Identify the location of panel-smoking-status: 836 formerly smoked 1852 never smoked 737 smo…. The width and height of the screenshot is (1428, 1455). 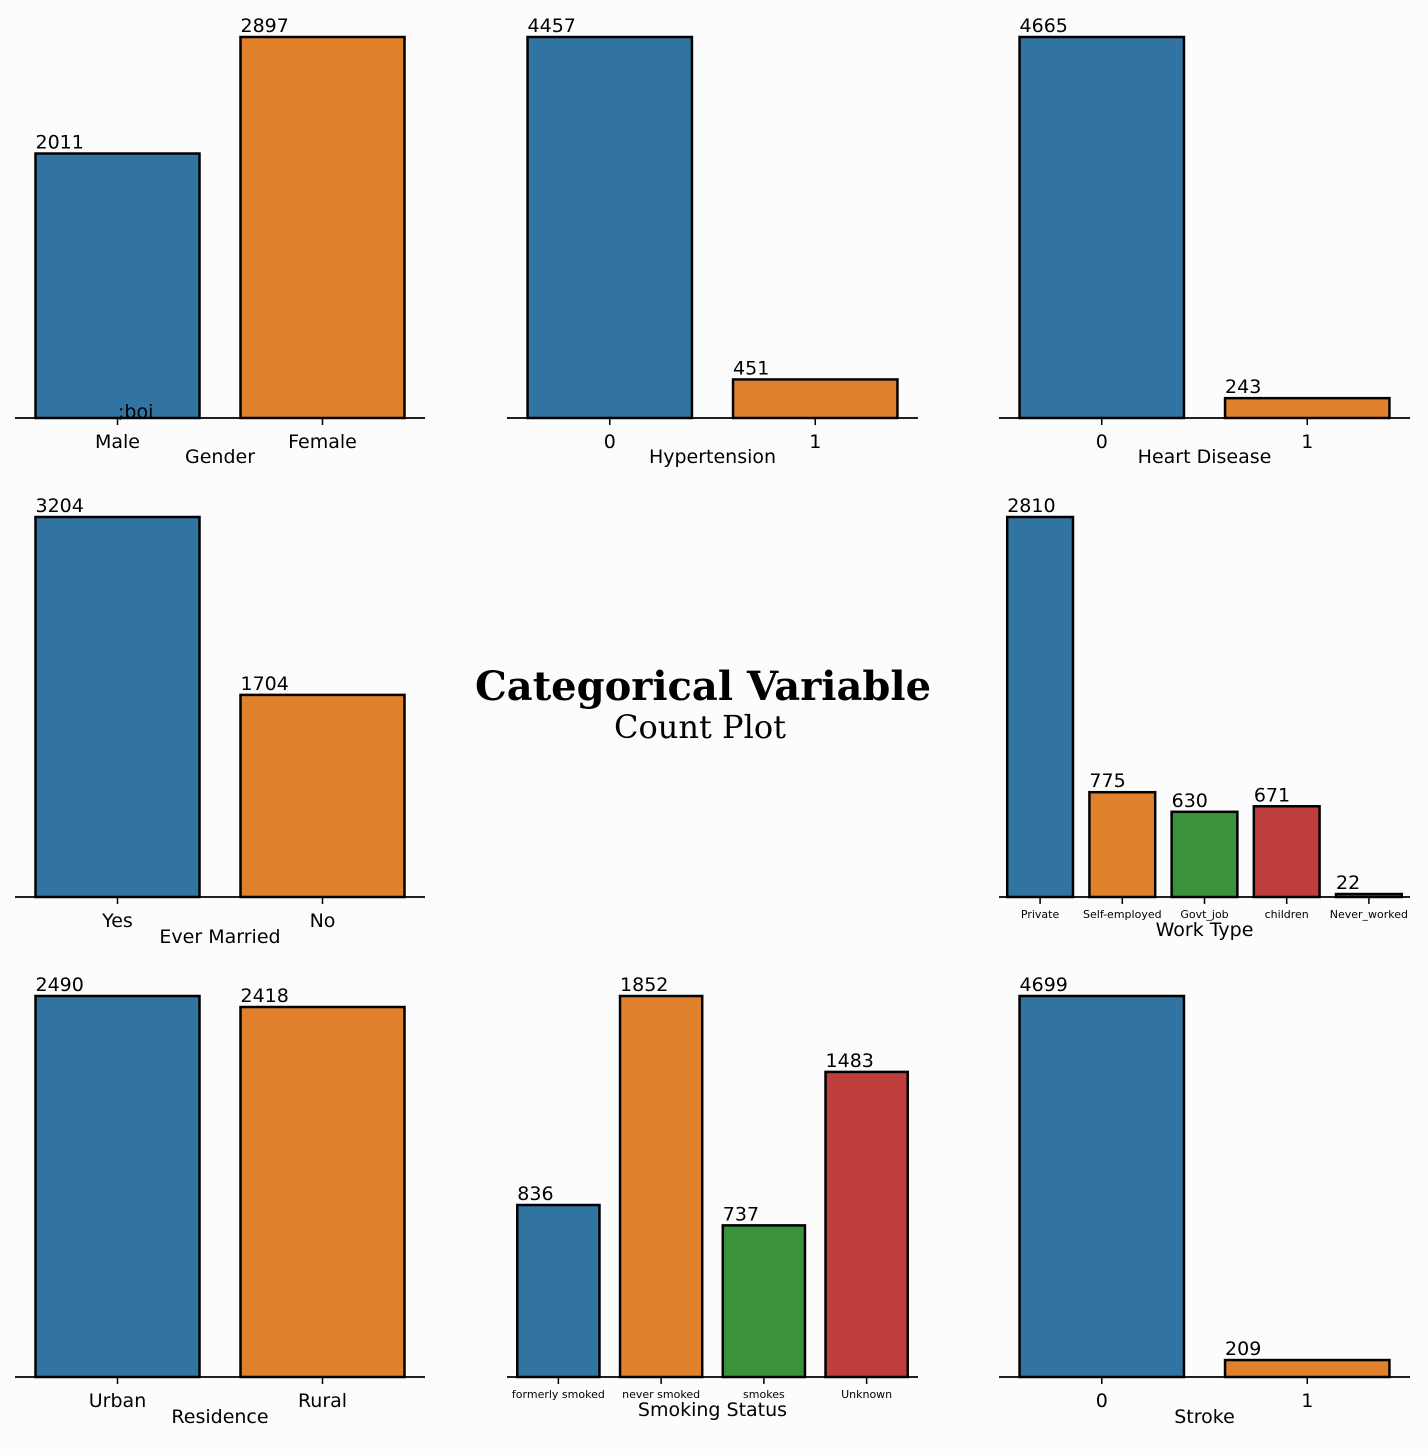
(712, 1197).